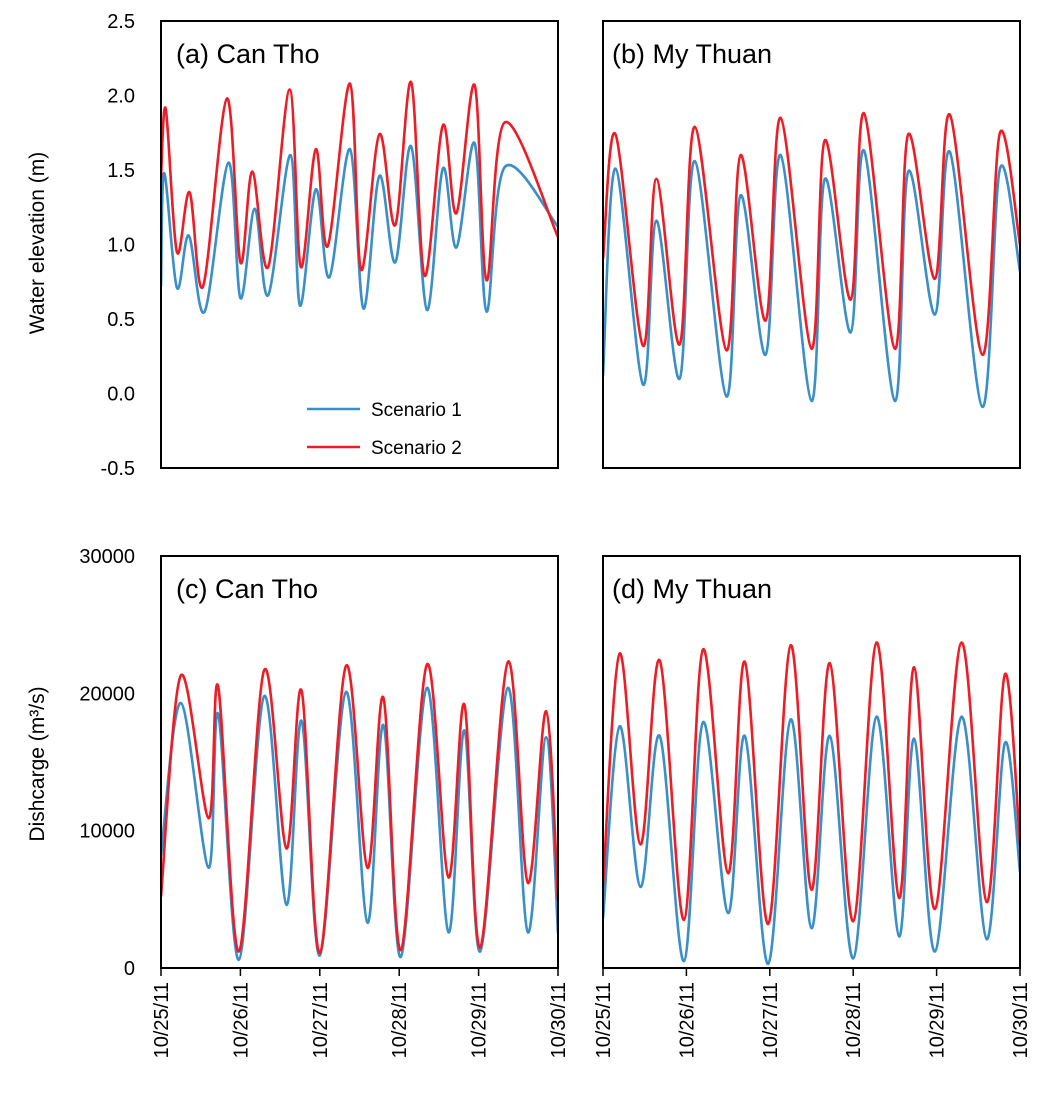 This screenshot has height=1106, width=1046. I want to click on panel-title-a: (a) Can Tho, so click(248, 54).